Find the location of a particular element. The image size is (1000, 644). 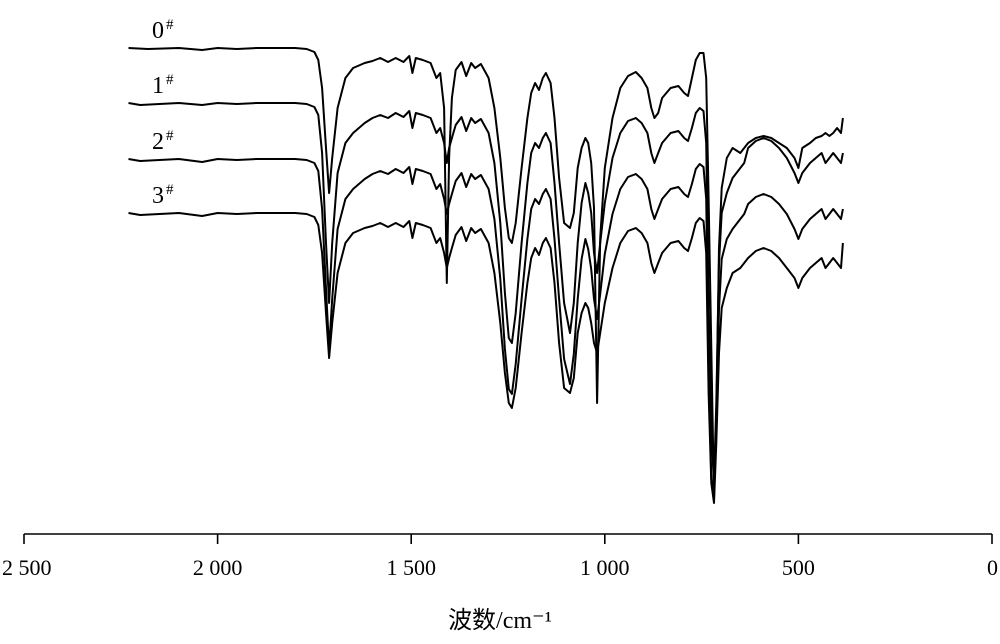

x-tick-label: 1 000 is located at coordinates (605, 567).